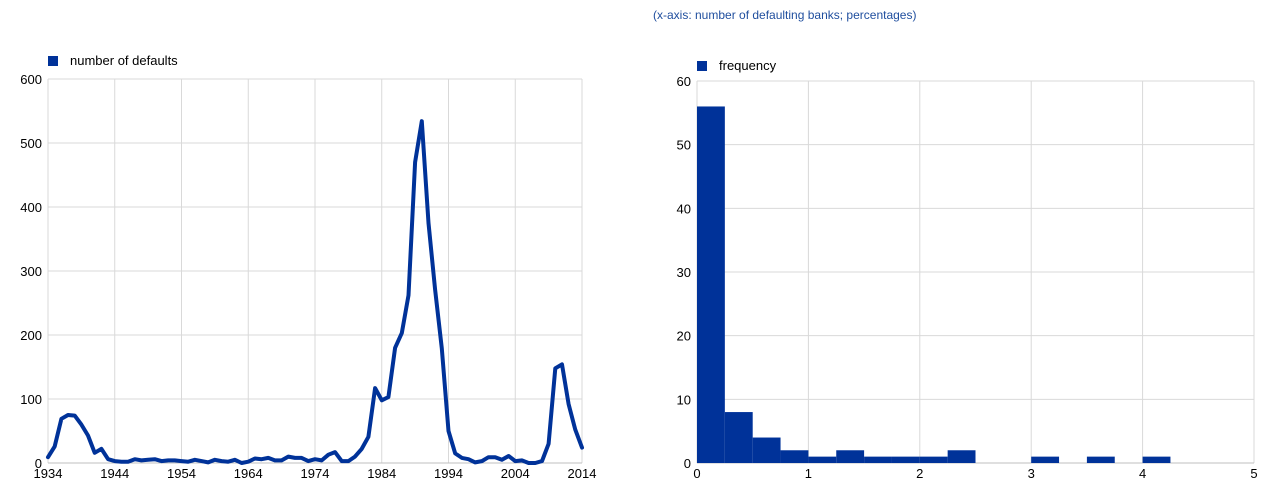 The image size is (1262, 491). Describe the element at coordinates (381, 473) in the screenshot. I see `x-tick-label: 1984` at that location.